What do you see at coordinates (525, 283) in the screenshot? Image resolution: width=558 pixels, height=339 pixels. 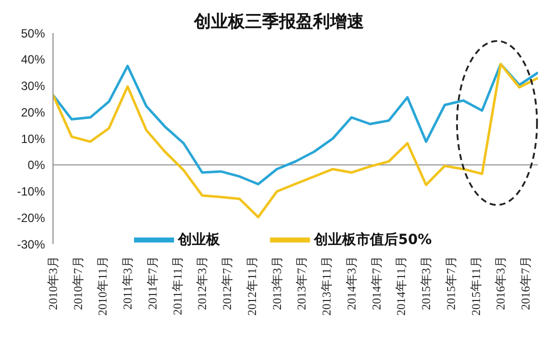 I see `x-tick-label: 2016年7月` at bounding box center [525, 283].